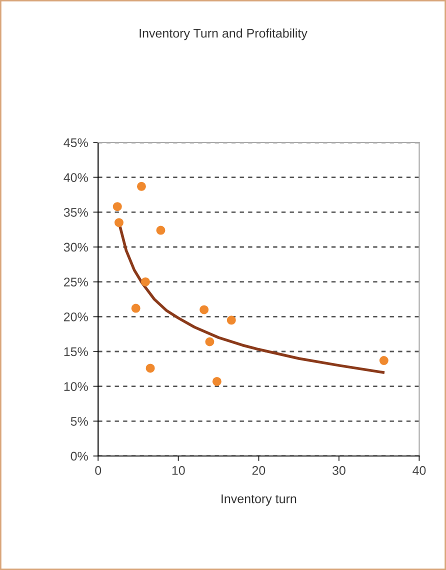 The width and height of the screenshot is (446, 570). What do you see at coordinates (76, 317) in the screenshot?
I see `y-tick-label: 20%` at bounding box center [76, 317].